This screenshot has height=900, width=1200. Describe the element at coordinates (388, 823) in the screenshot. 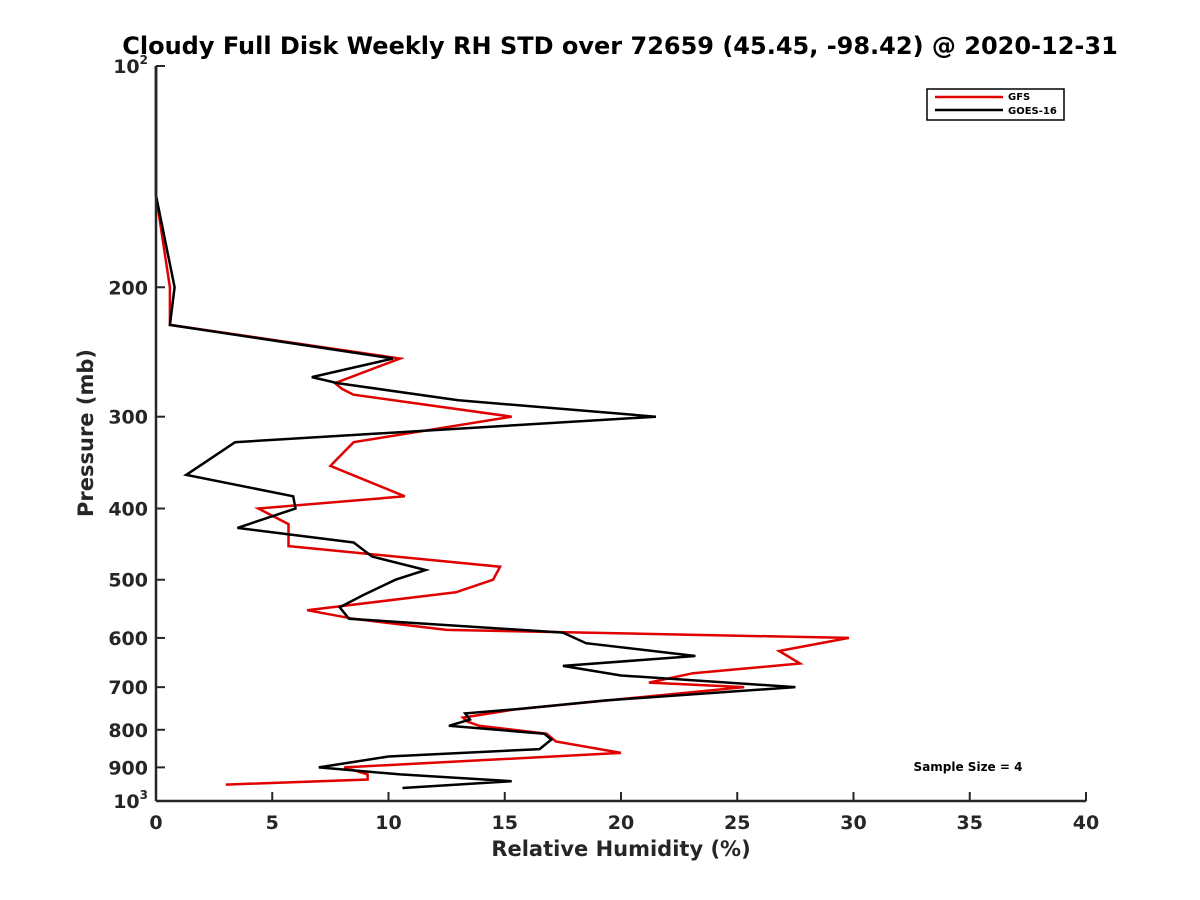

I see `x-tick-label: 10` at that location.